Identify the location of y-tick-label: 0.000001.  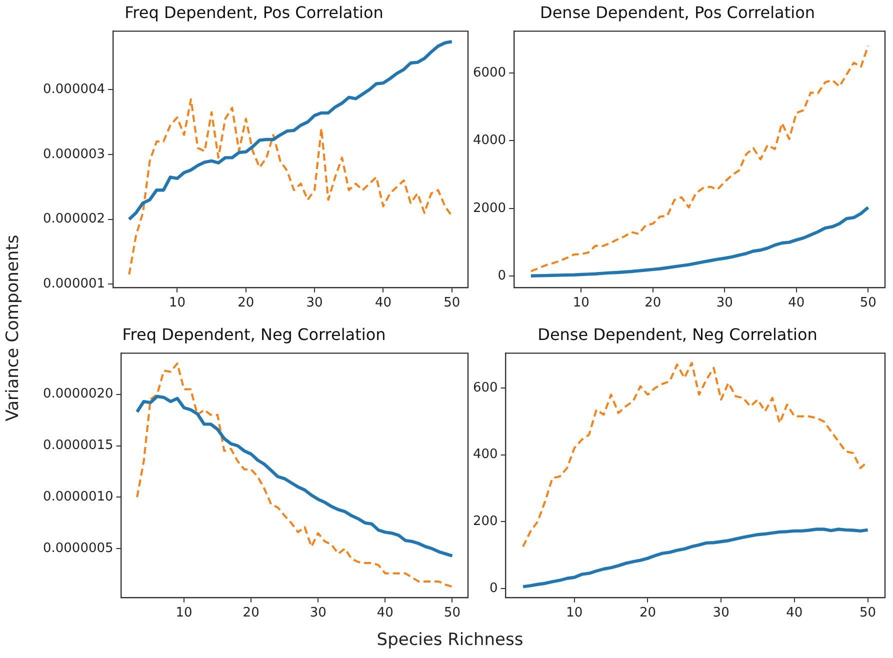
(74, 284).